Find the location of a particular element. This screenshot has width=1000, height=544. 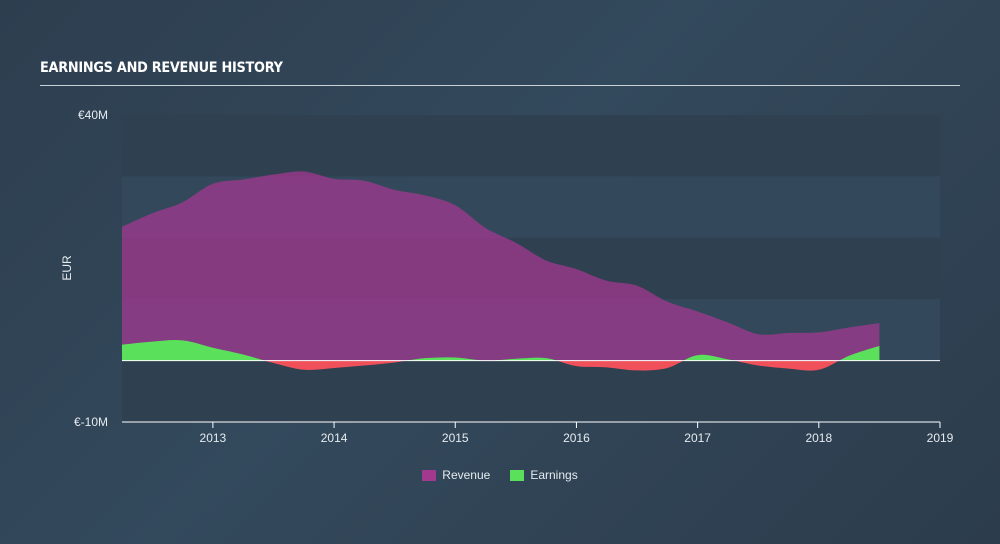

earnings-area-positive is located at coordinates (501, 350).